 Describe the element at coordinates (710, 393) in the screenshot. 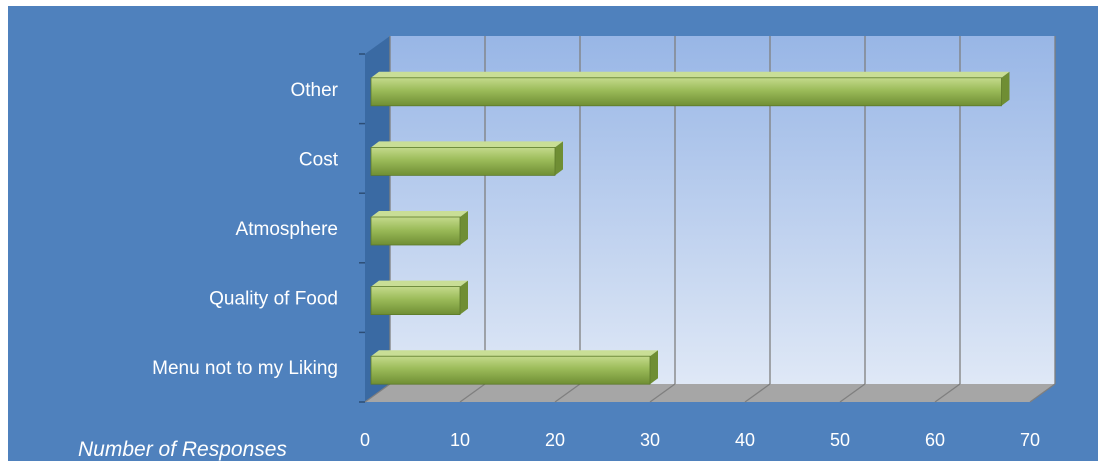

I see `plot-floor` at that location.